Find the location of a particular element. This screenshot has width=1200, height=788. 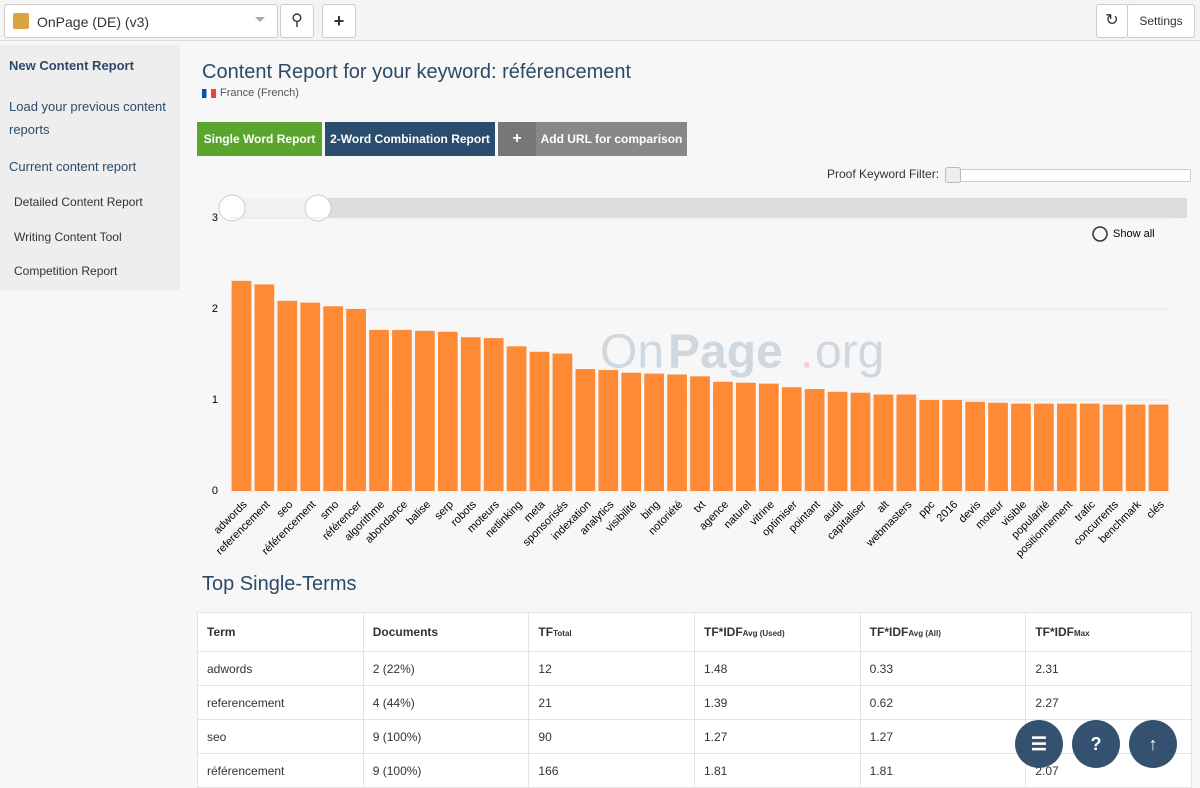

flag is located at coordinates (209, 93).